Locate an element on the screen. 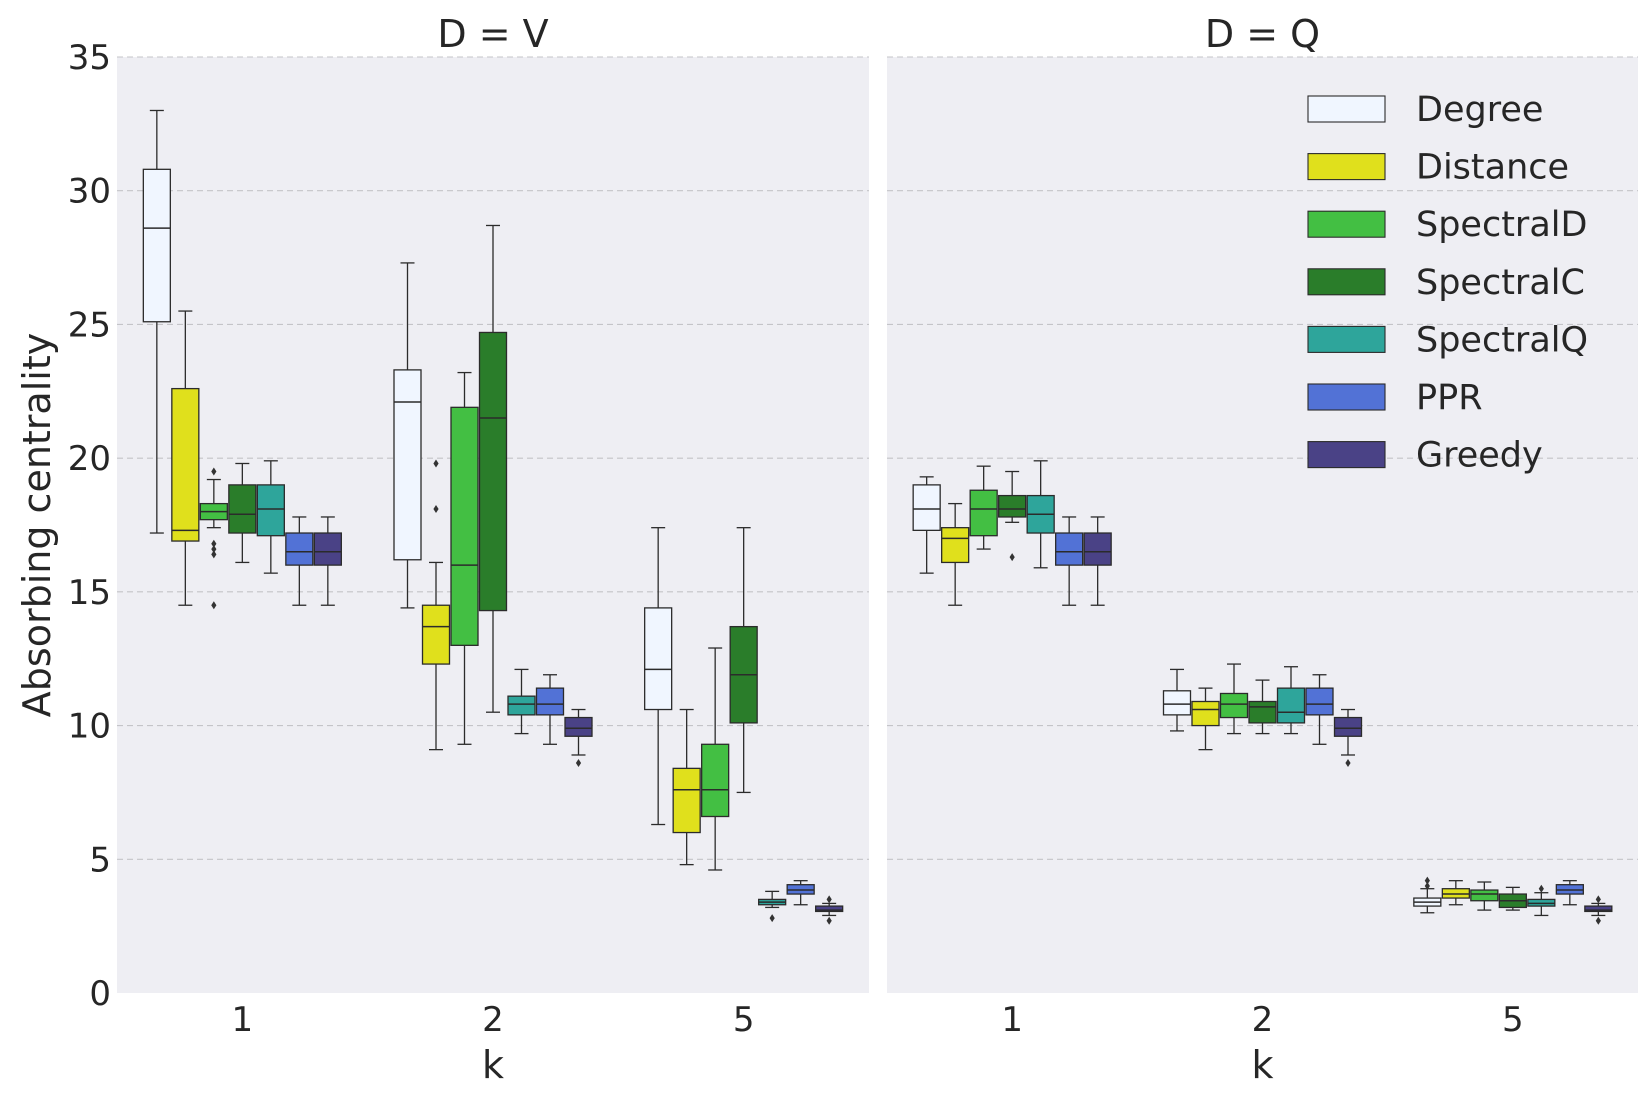 This screenshot has width=1650, height=1100. legend-label: Degree is located at coordinates (1479, 110).